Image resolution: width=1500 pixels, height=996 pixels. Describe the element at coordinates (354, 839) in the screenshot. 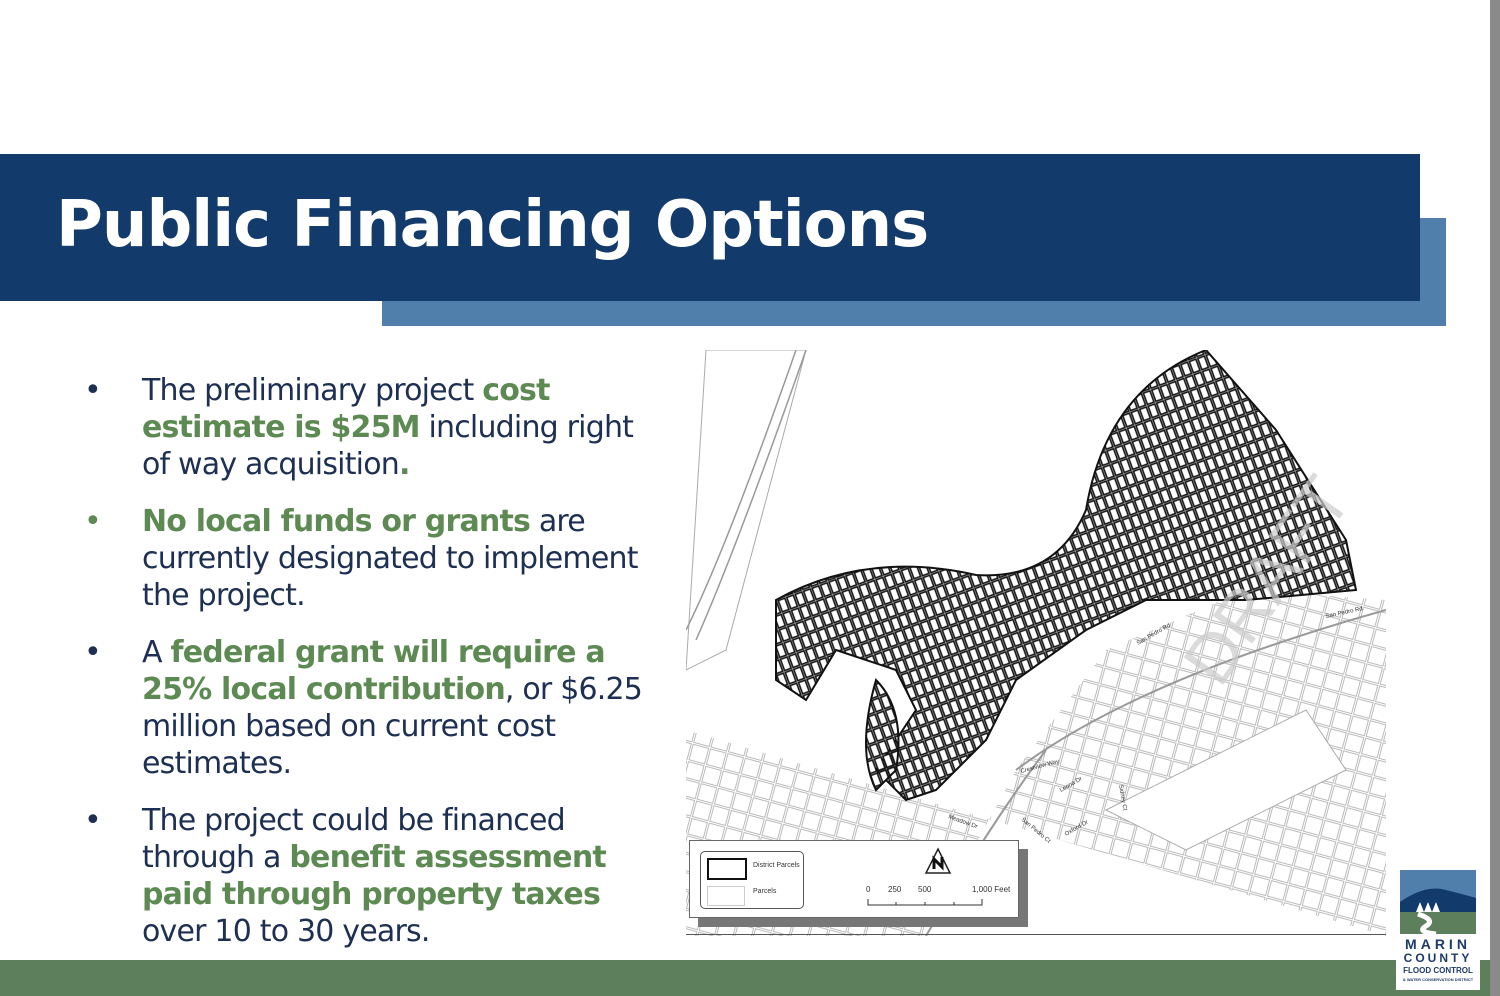

I see `bullet-text: The project could be financed through a` at that location.